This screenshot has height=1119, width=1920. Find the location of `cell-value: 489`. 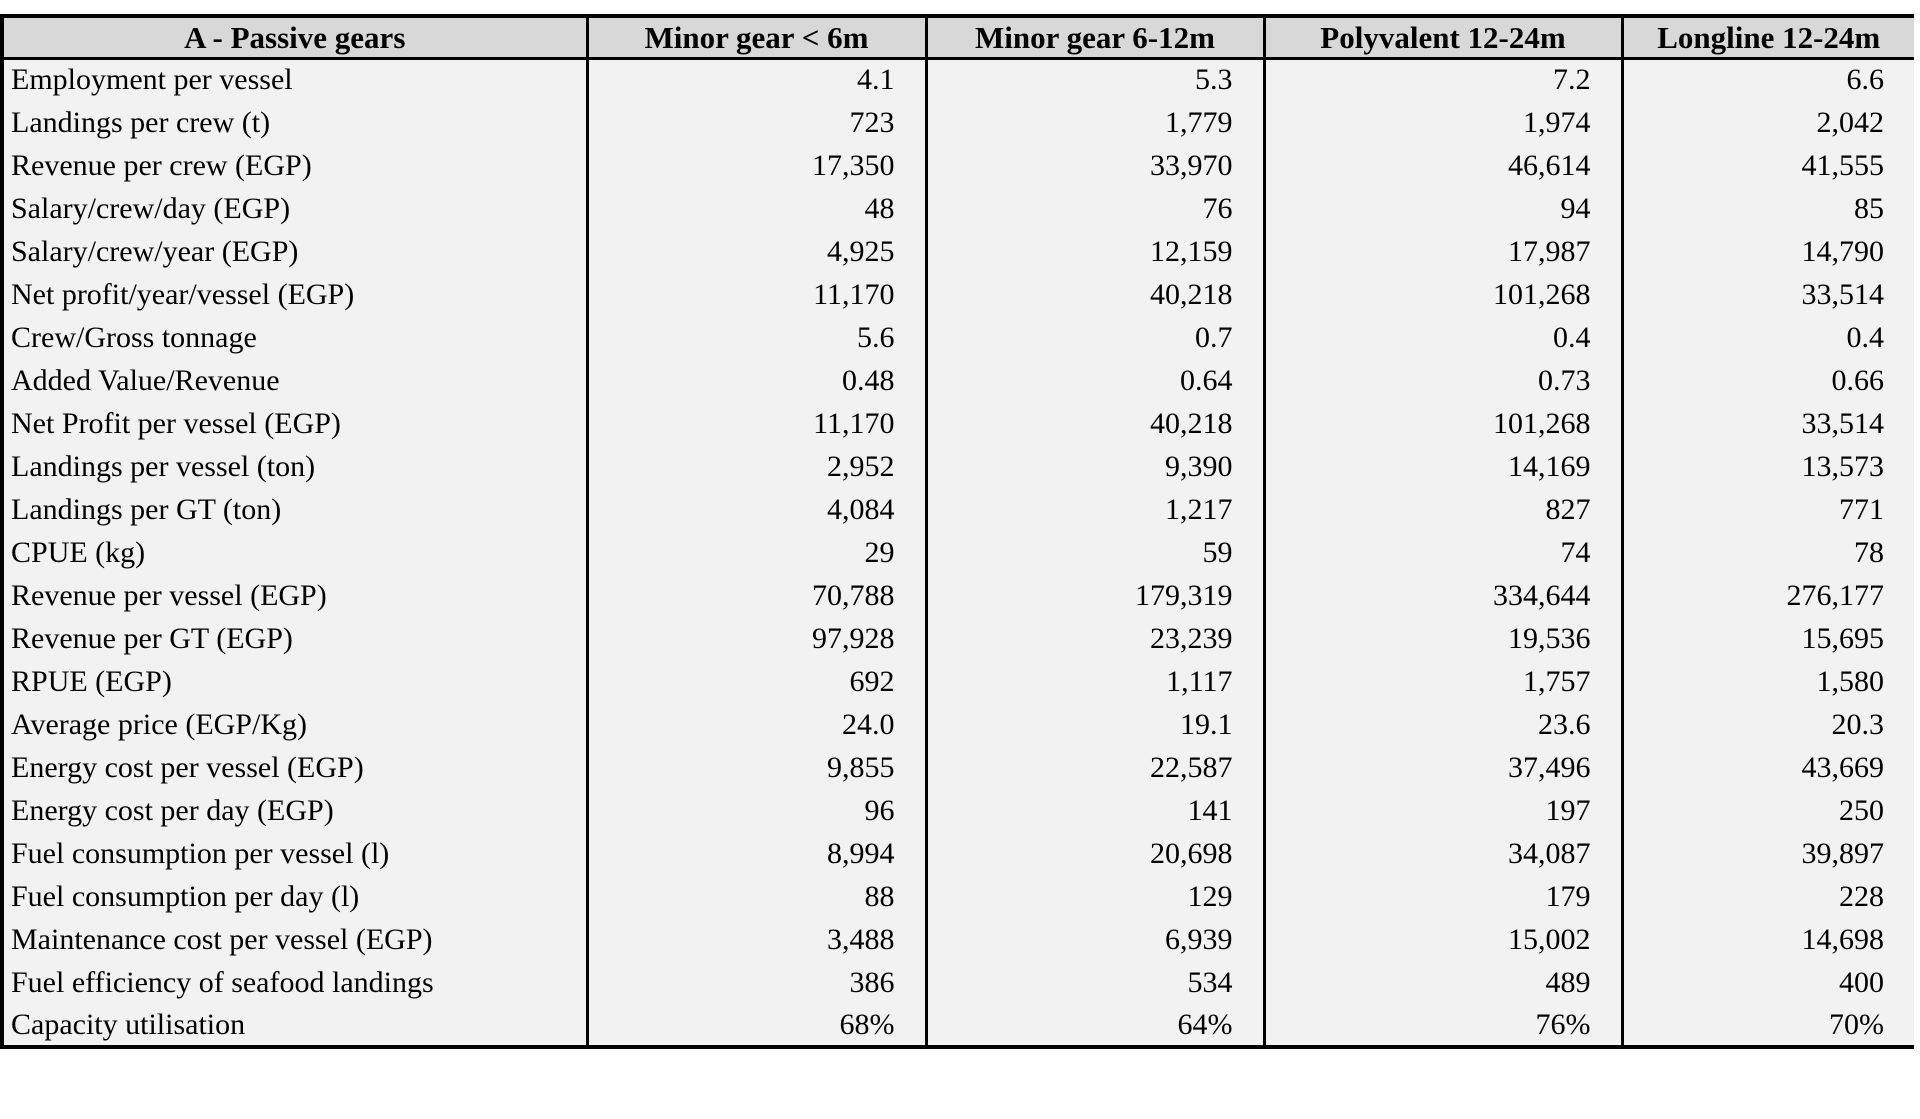

cell-value: 489 is located at coordinates (1444, 982).